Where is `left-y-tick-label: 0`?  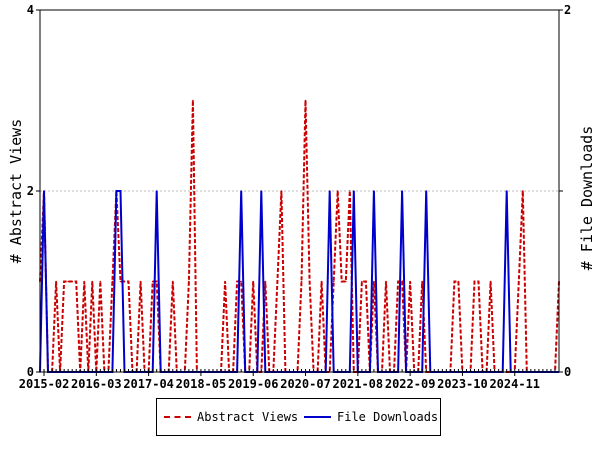
left-y-tick-label: 0 is located at coordinates (30, 372).